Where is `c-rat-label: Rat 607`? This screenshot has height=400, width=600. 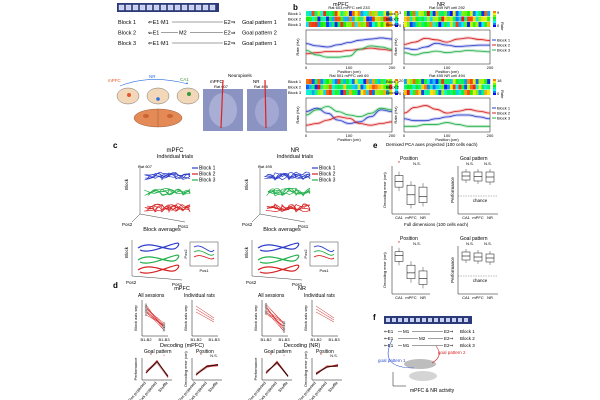
c-rat-label: Rat 607 is located at coordinates (145, 166).